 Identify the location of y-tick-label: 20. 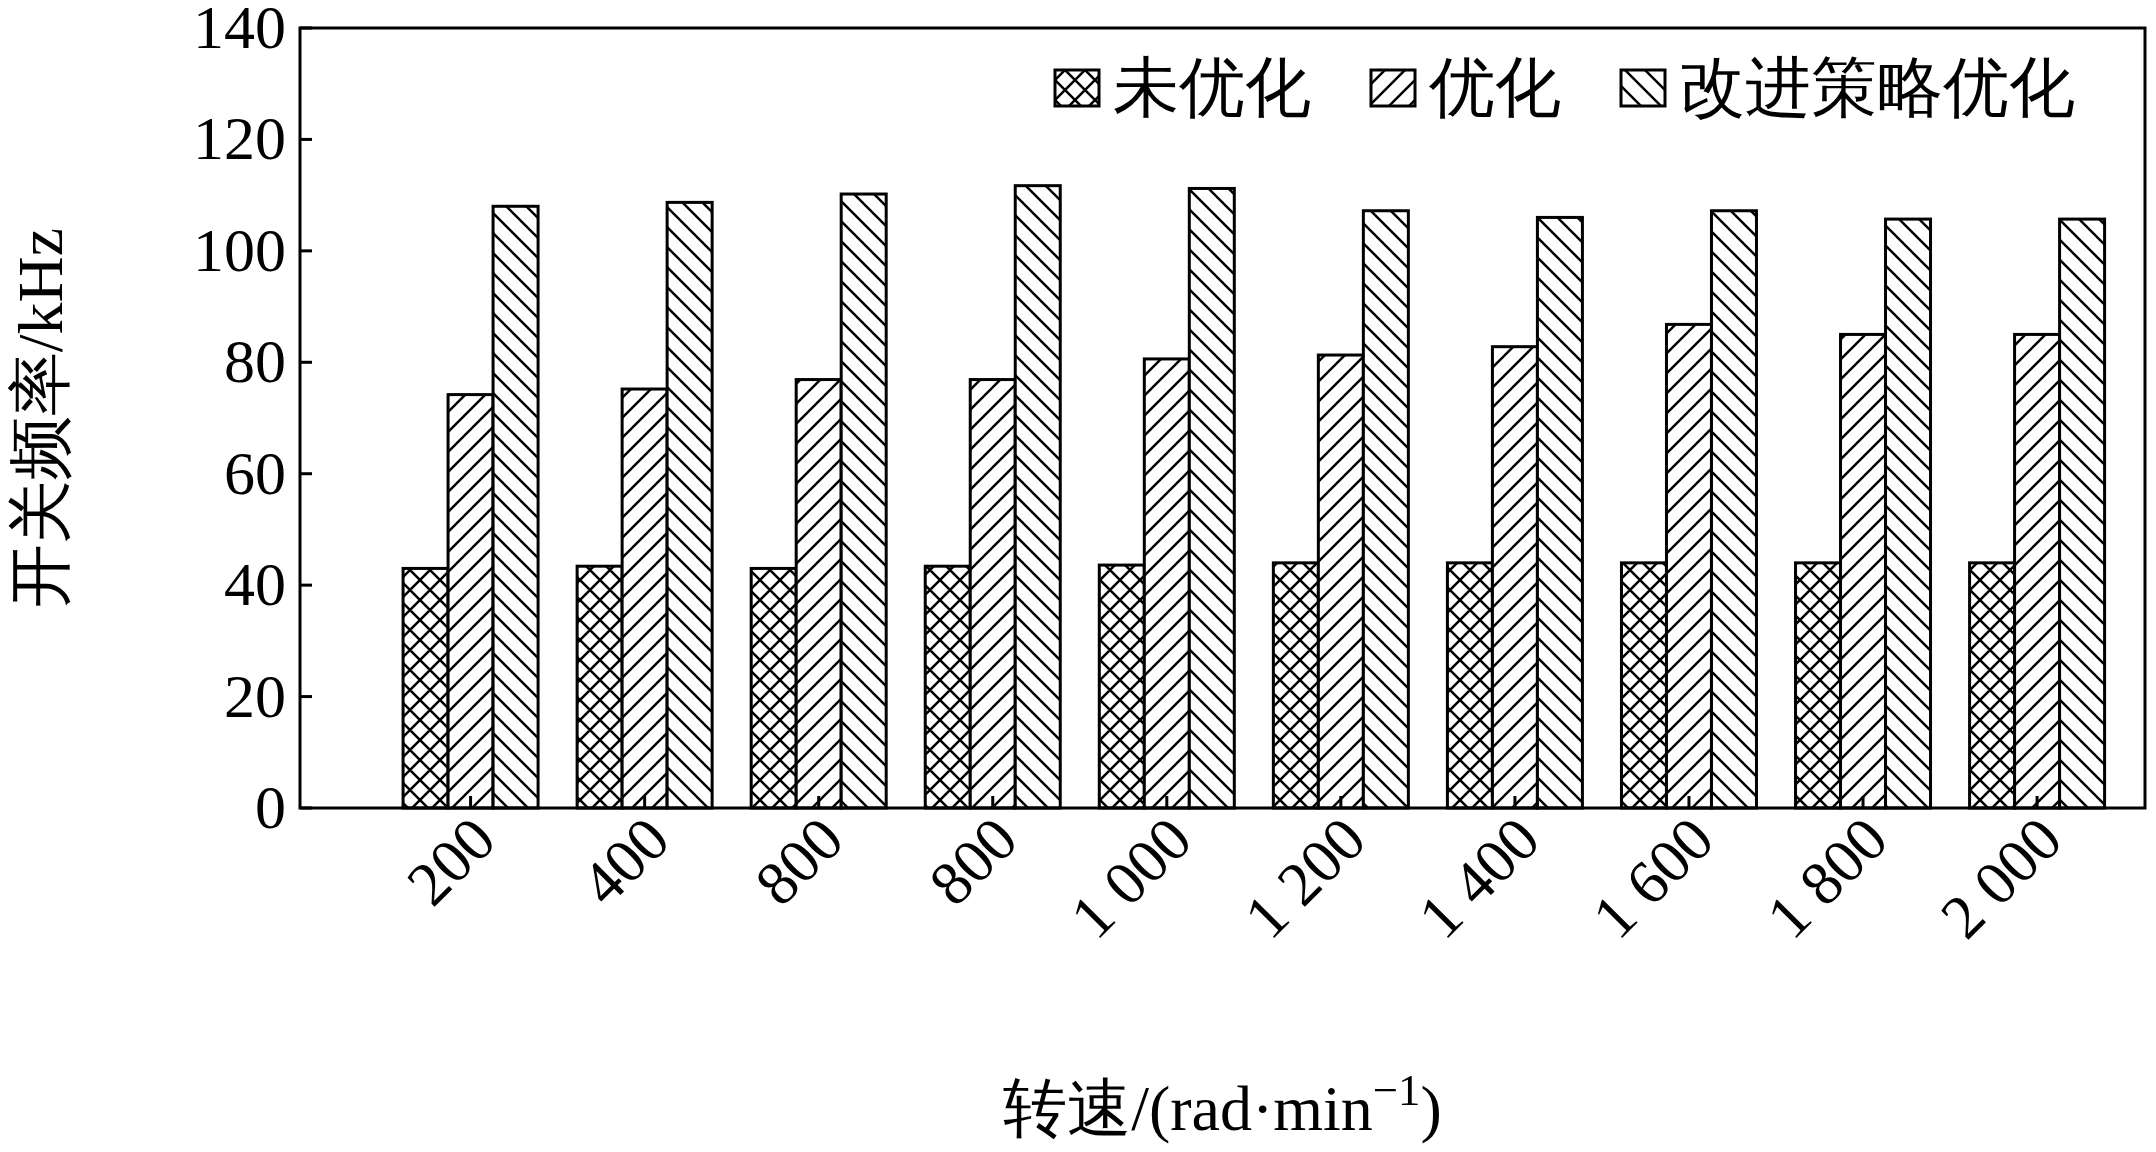
(255, 695).